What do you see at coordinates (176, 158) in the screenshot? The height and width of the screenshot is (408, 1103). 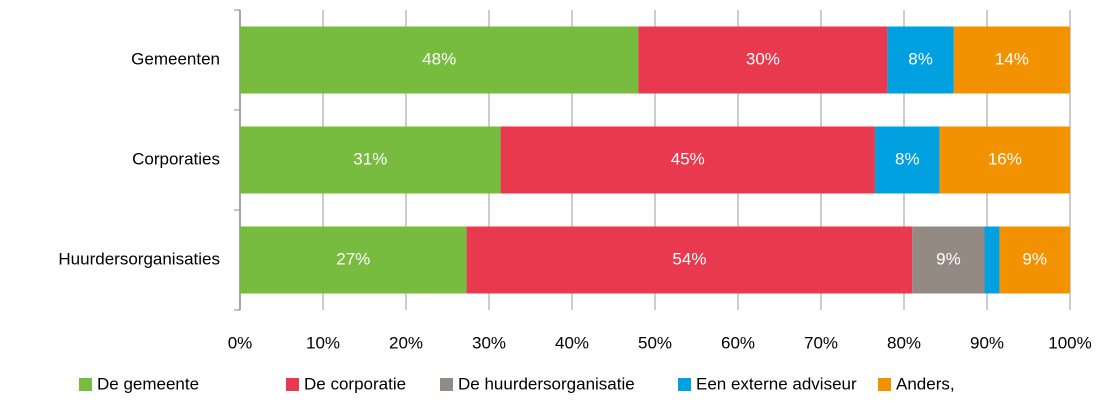 I see `y-tick-label: Corporaties` at bounding box center [176, 158].